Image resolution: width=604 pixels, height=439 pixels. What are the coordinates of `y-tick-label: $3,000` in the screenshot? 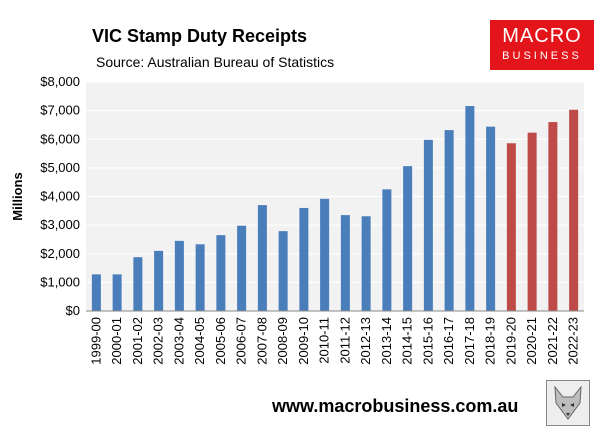 It's located at (60, 224).